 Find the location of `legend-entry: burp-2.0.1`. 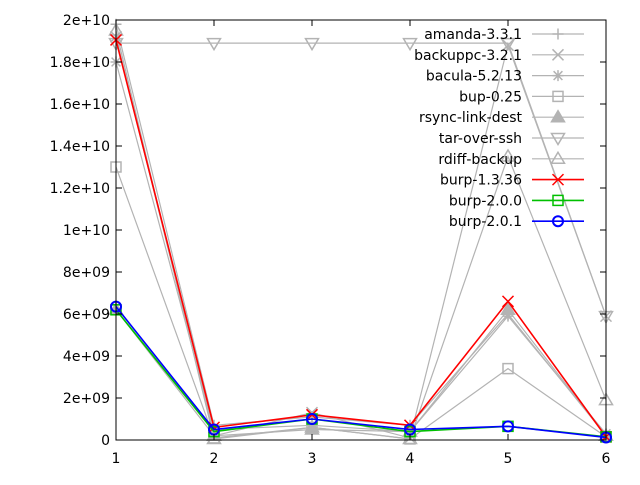

legend-entry: burp-2.0.1 is located at coordinates (516, 222).